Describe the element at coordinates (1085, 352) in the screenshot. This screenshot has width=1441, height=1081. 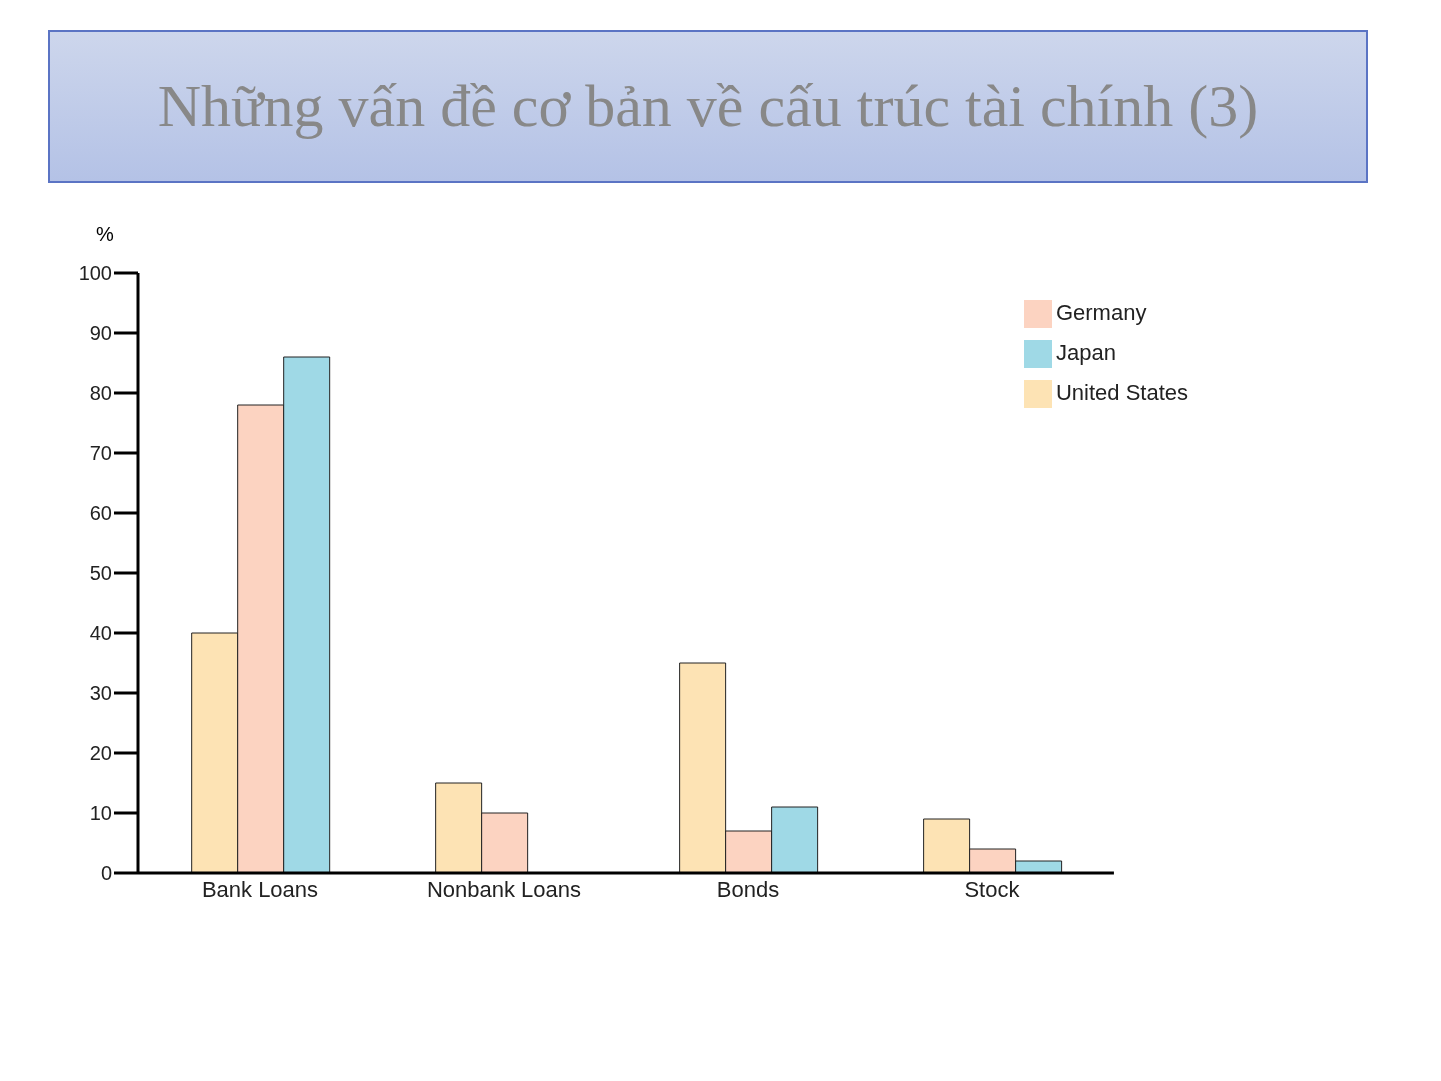
I see `legend-label: Japan` at that location.